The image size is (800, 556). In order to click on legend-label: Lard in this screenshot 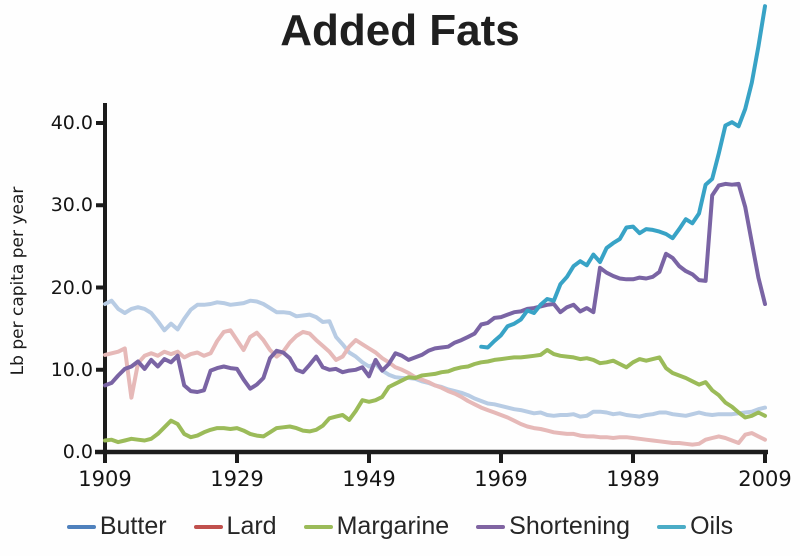, I will do `click(251, 526)`.